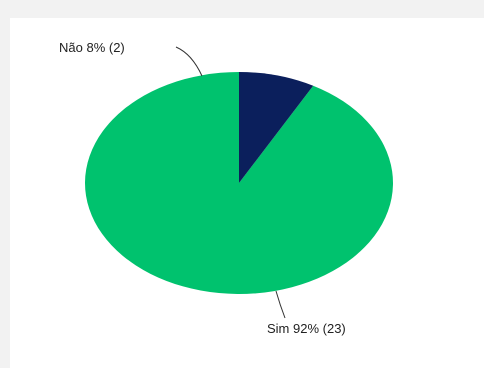  What do you see at coordinates (92, 47) in the screenshot?
I see `slice-label-nao: Não 8% (2)` at bounding box center [92, 47].